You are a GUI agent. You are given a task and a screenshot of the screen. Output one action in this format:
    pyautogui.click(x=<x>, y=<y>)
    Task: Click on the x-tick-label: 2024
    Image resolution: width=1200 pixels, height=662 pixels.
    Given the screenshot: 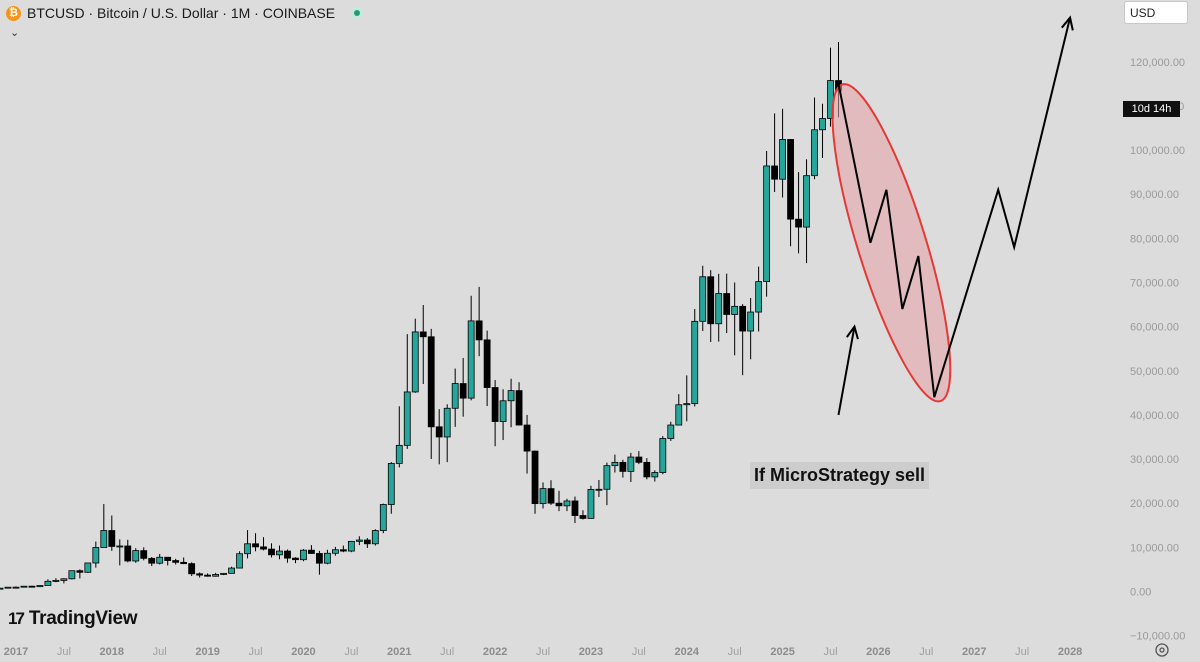 What is the action you would take?
    pyautogui.click(x=687, y=652)
    